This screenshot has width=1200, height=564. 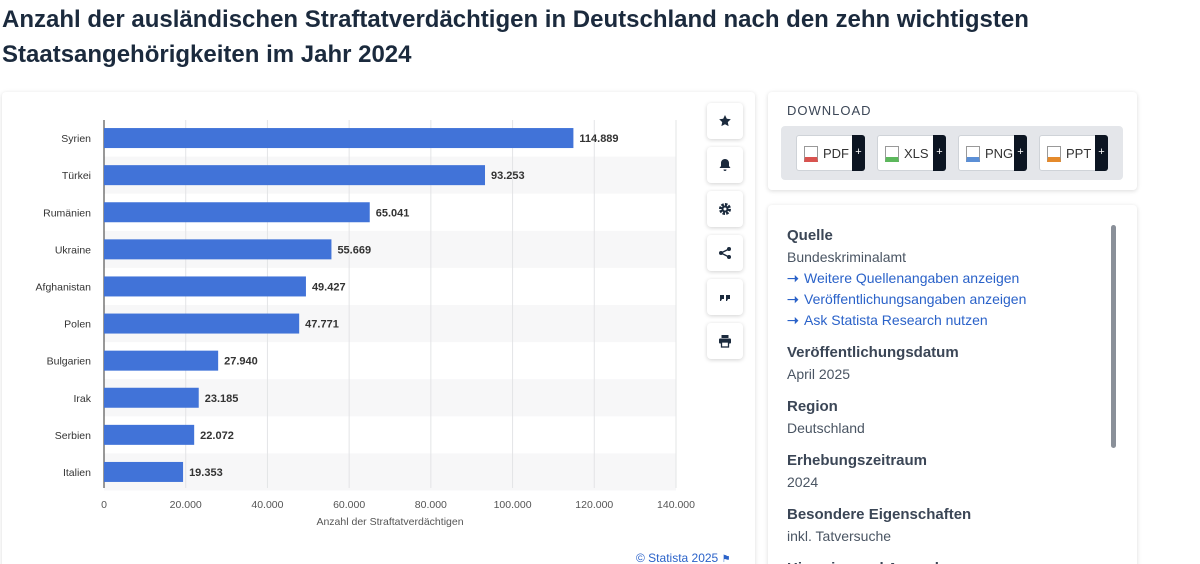 What do you see at coordinates (725, 253) in the screenshot?
I see `share-button` at bounding box center [725, 253].